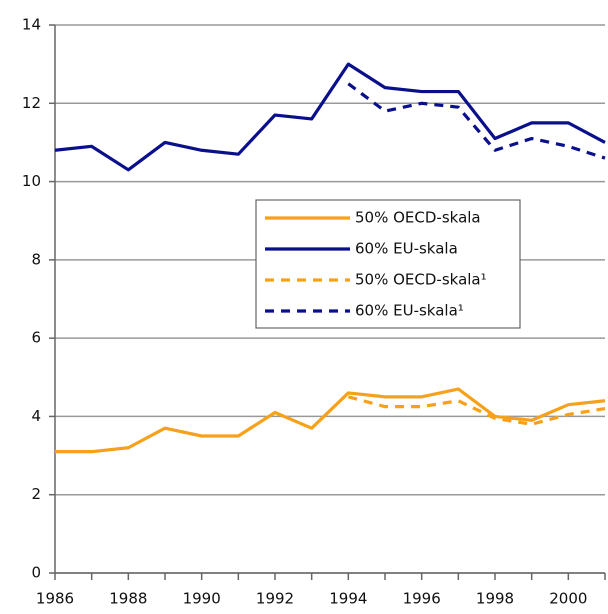 The width and height of the screenshot is (608, 614). What do you see at coordinates (275, 599) in the screenshot?
I see `x-tick-label: 1992` at bounding box center [275, 599].